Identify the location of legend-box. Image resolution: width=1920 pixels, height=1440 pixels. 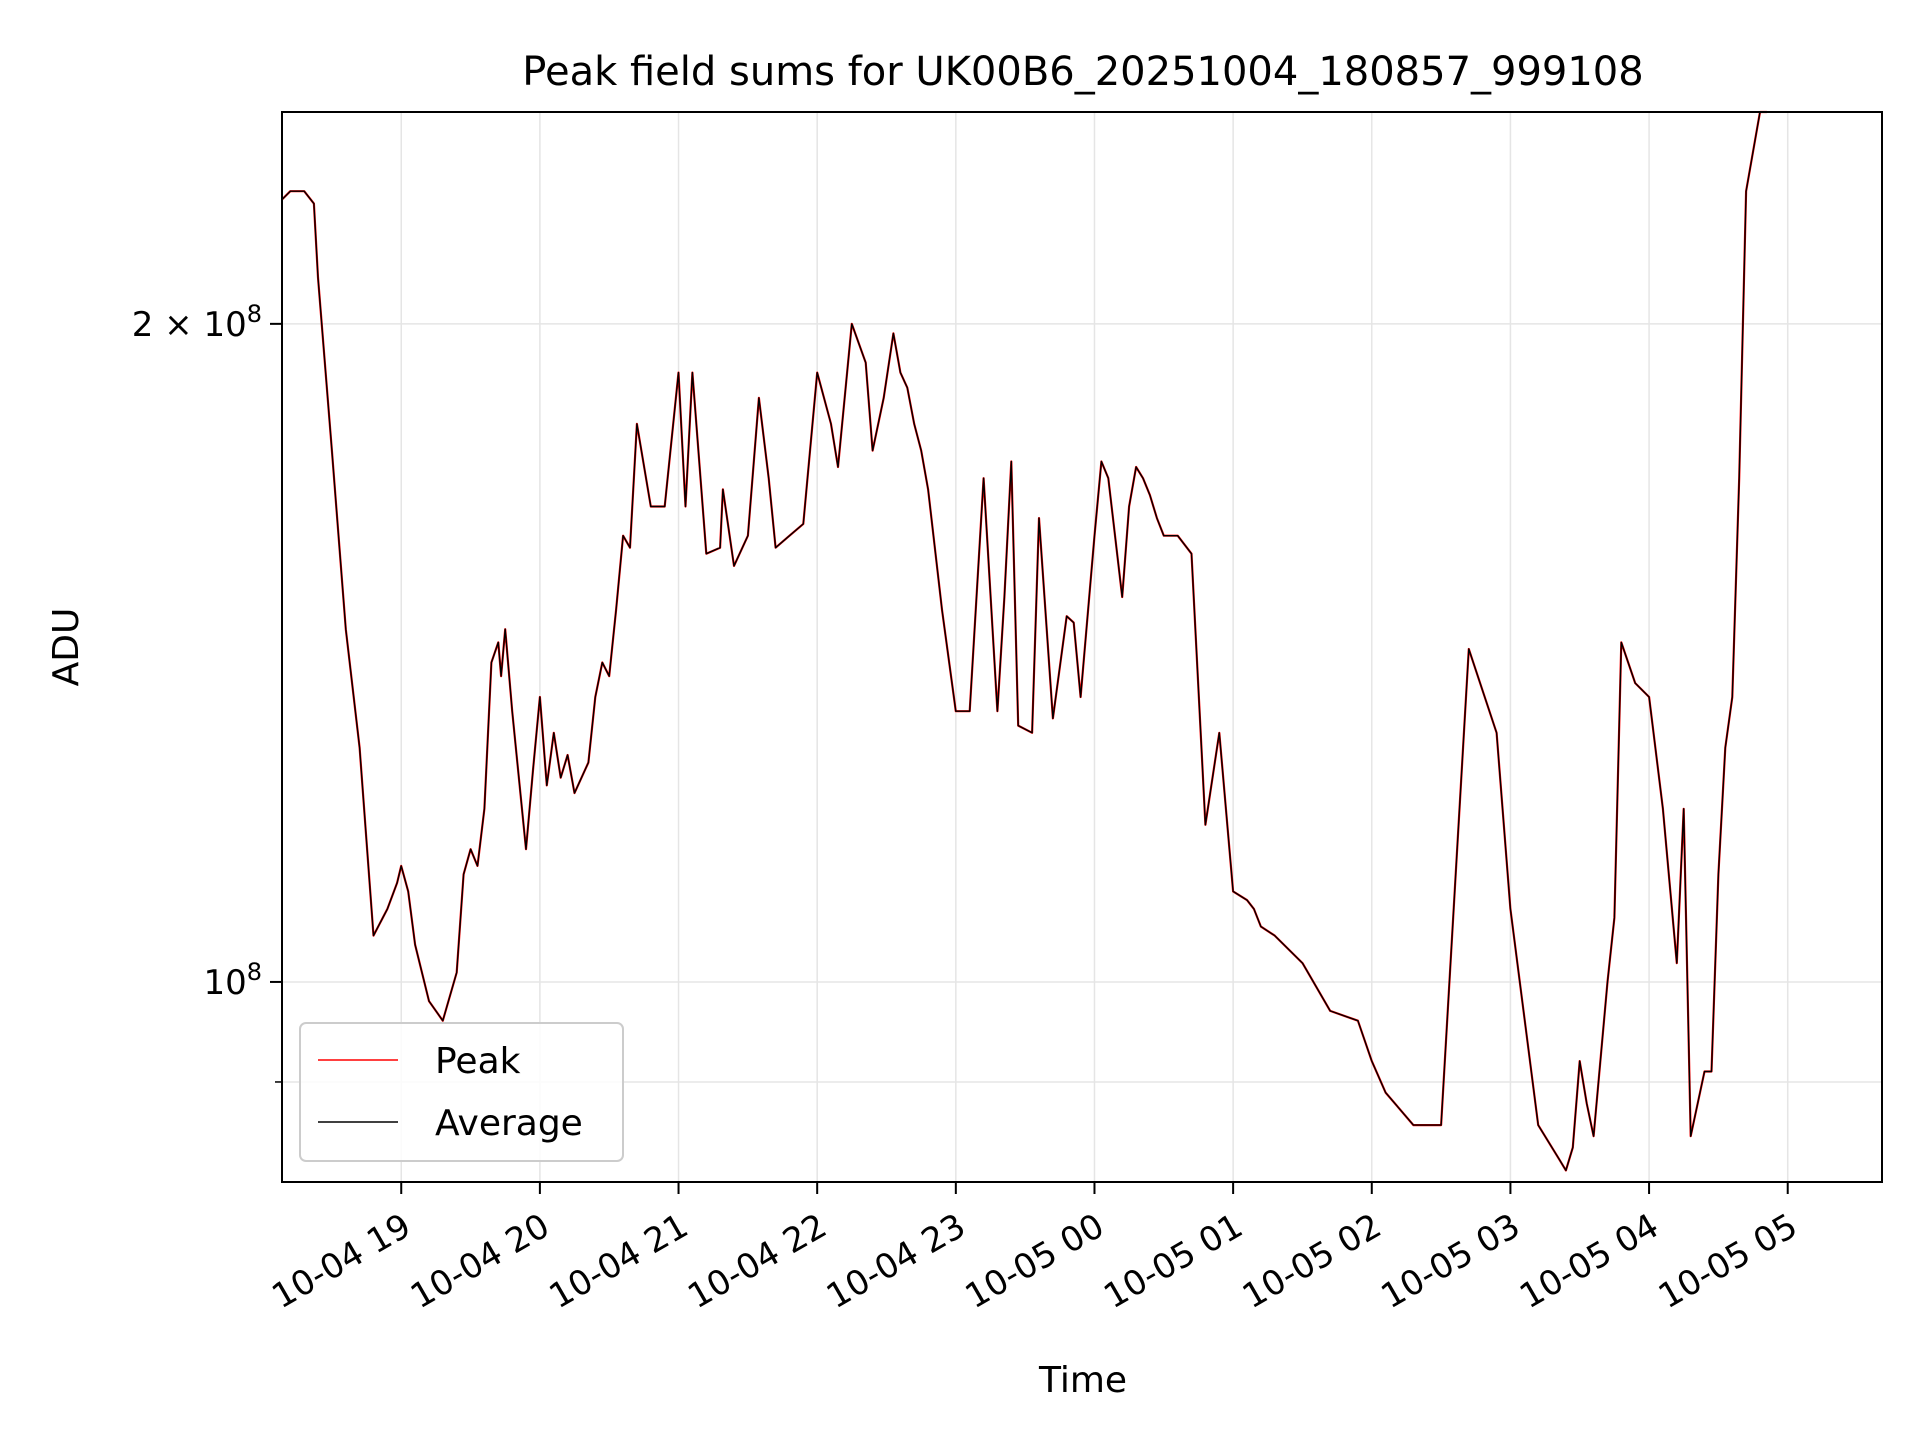
(461, 1092).